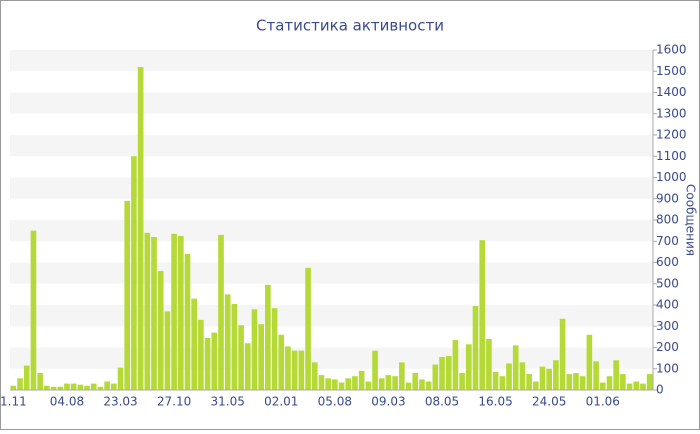 Image resolution: width=700 pixels, height=434 pixels. What do you see at coordinates (671, 113) in the screenshot?
I see `y-tick-label: 1300` at bounding box center [671, 113].